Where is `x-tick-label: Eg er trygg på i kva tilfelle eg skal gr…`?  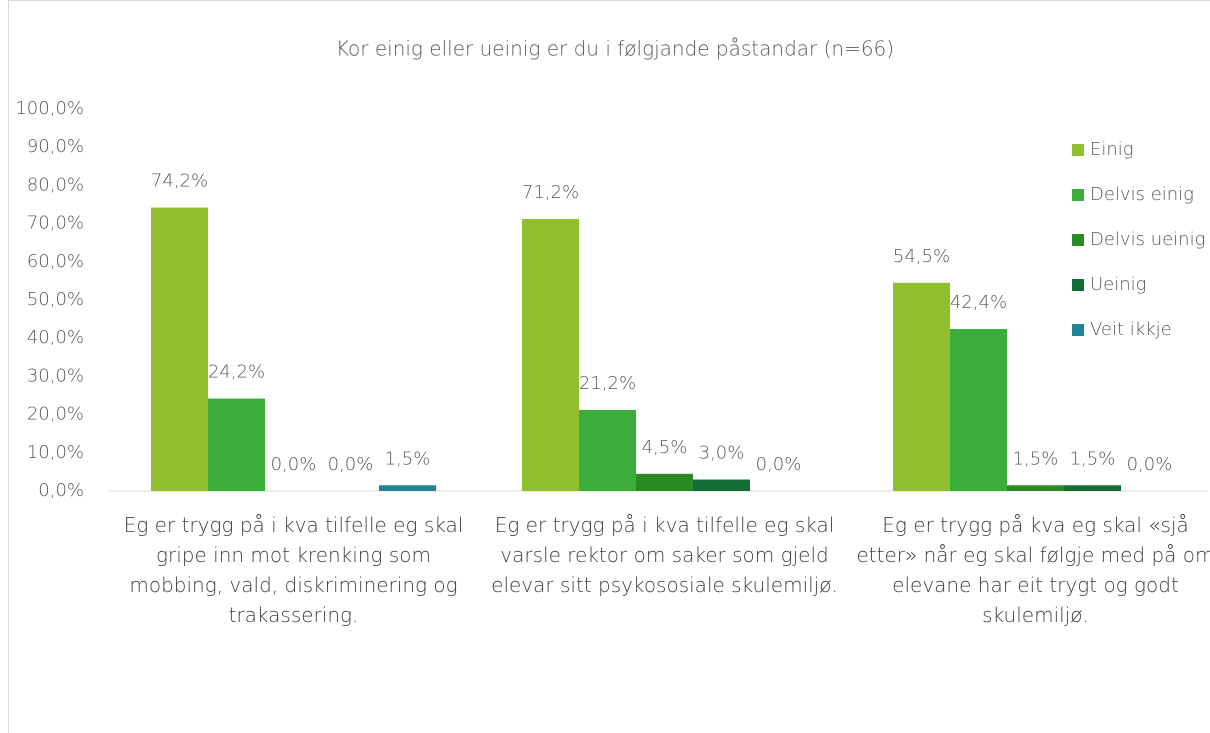
x-tick-label: Eg er trygg på i kva tilfelle eg skal gr… is located at coordinates (293, 570).